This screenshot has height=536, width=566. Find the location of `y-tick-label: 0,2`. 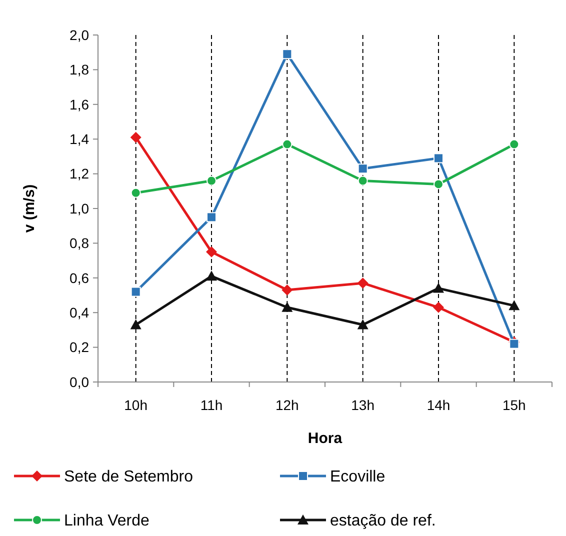

y-tick-label: 0,2 is located at coordinates (80, 347).